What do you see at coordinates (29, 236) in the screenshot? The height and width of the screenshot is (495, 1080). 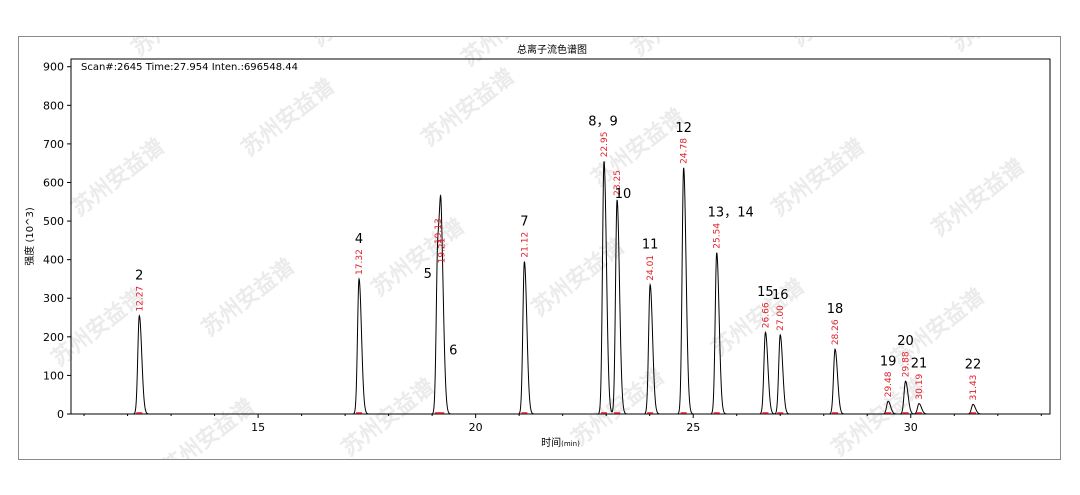 I see `y-axis-label: 强度 (10^3)` at bounding box center [29, 236].